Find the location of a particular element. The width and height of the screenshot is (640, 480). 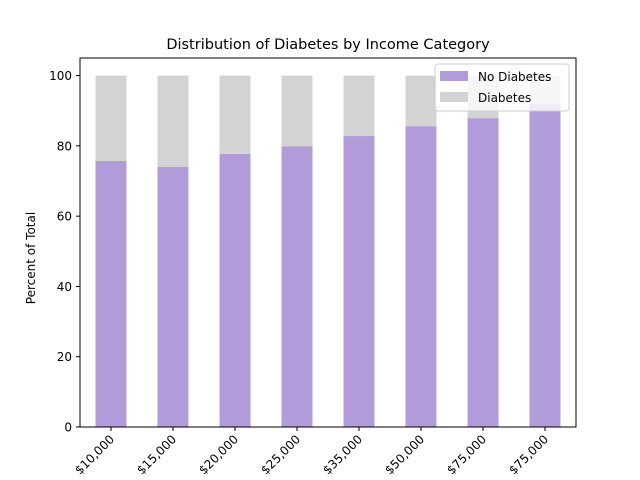

legend-box is located at coordinates (502, 87).